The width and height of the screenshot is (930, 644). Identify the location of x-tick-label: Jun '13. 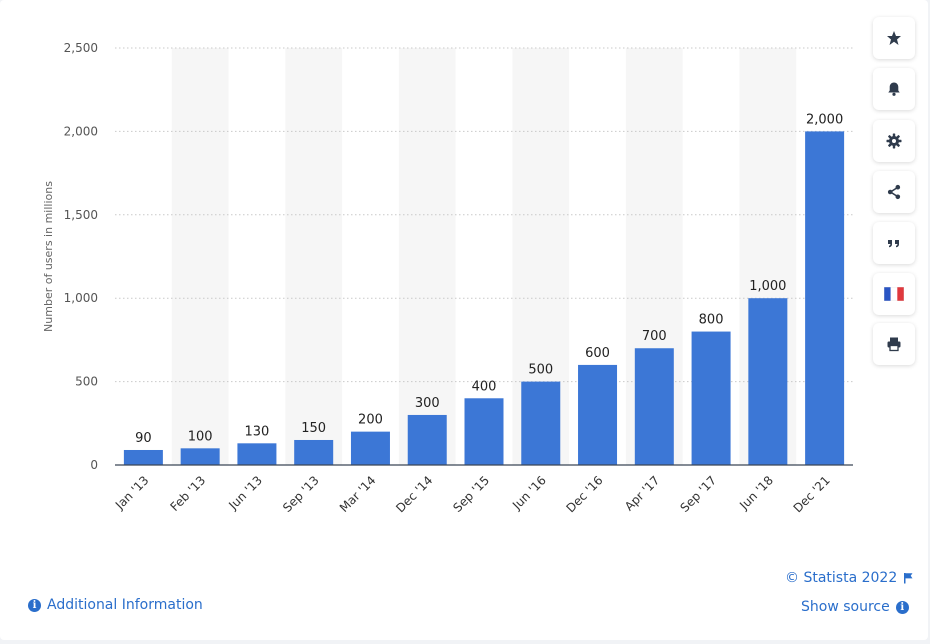
(245, 493).